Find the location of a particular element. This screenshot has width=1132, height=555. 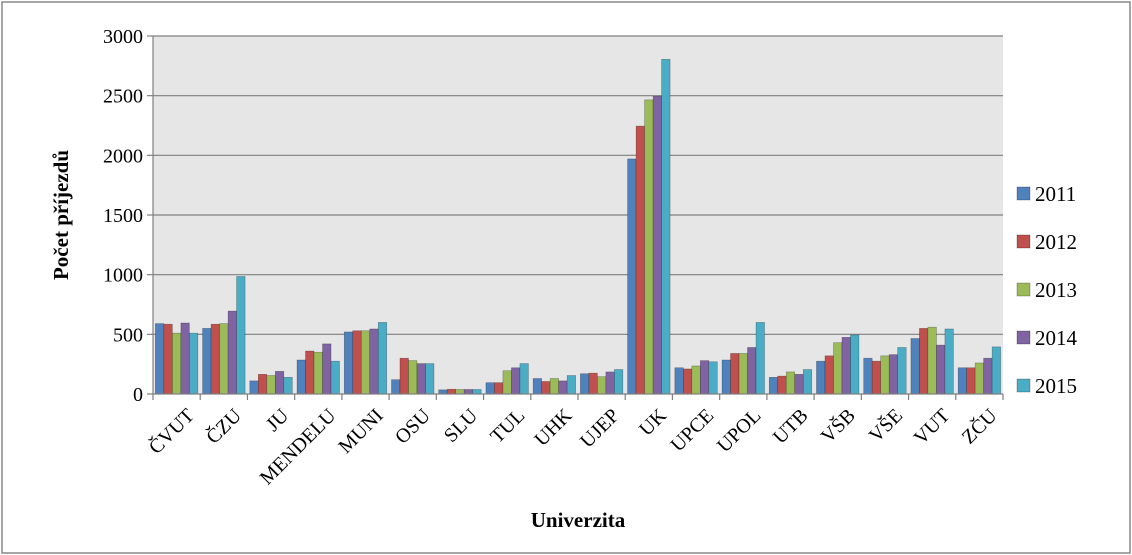

bar-2011-UK is located at coordinates (632, 276).